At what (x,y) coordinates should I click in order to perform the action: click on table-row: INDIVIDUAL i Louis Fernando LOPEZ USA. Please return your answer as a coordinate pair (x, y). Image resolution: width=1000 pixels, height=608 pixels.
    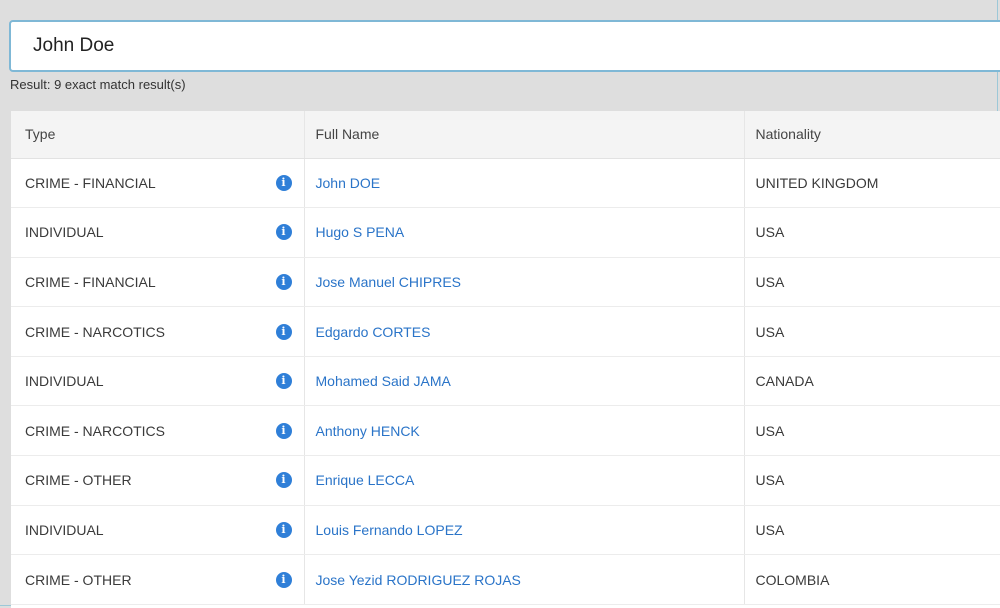
    Looking at the image, I should click on (505, 530).